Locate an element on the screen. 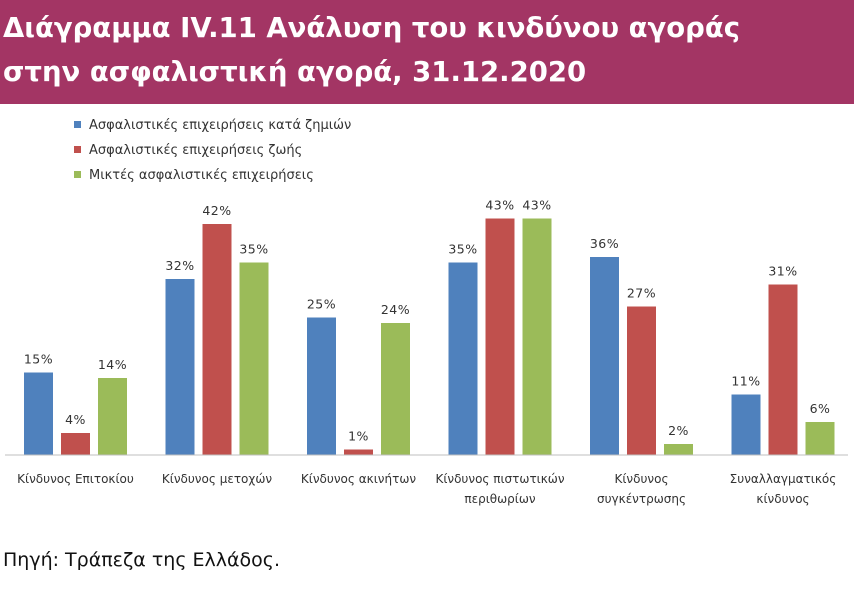 This screenshot has height=591, width=854. data-label-5-3: 2% is located at coordinates (678, 430).